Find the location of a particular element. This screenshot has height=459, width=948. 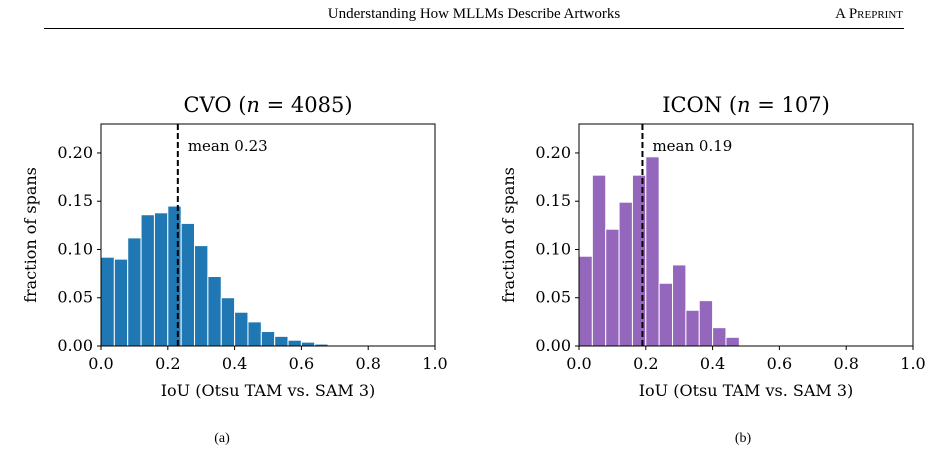

panel-a-x-tick-label: 0.8 is located at coordinates (367, 363).